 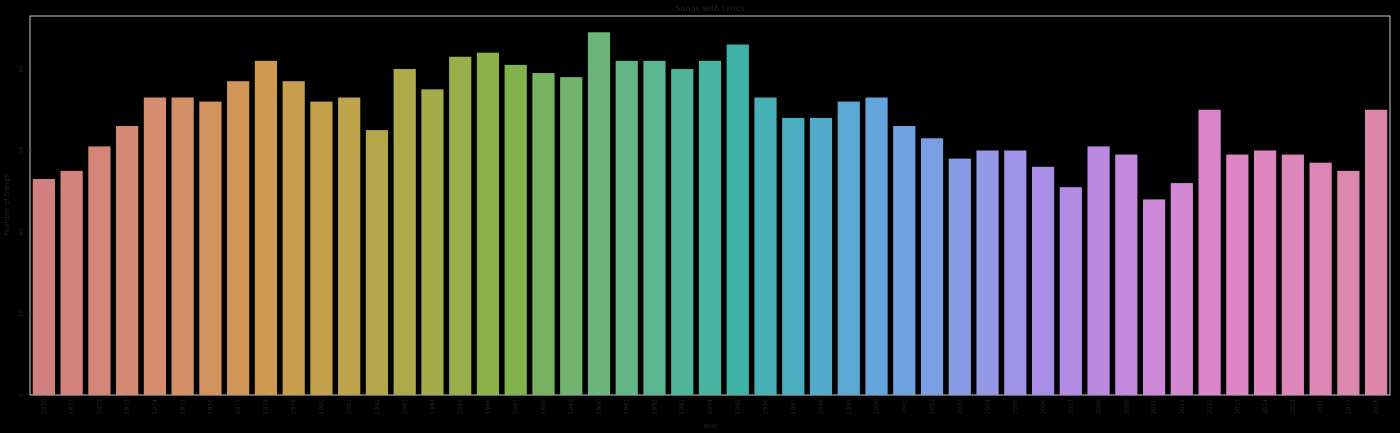 What do you see at coordinates (1043, 280) in the screenshot?
I see `bar-2006` at bounding box center [1043, 280].